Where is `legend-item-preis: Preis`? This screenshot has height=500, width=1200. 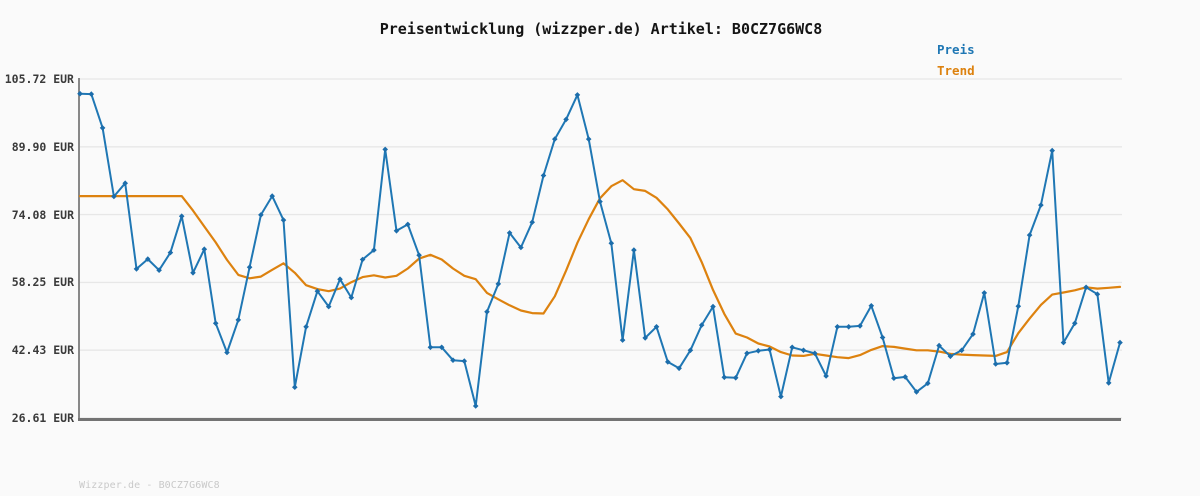
legend-item-preis: Preis is located at coordinates (956, 49).